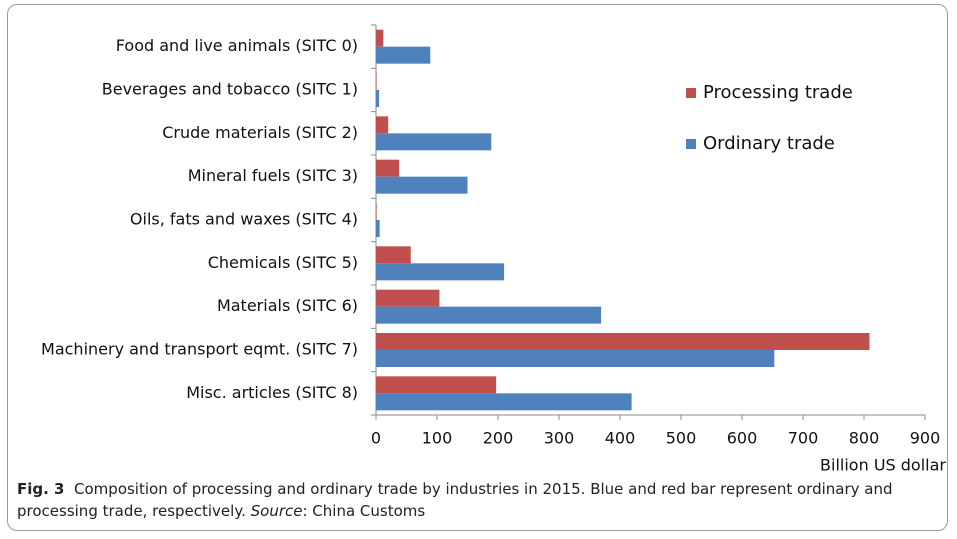 This screenshot has width=957, height=539. I want to click on y-tick-label: Machinery and transport eqmt. (SITC 7), so click(199, 349).